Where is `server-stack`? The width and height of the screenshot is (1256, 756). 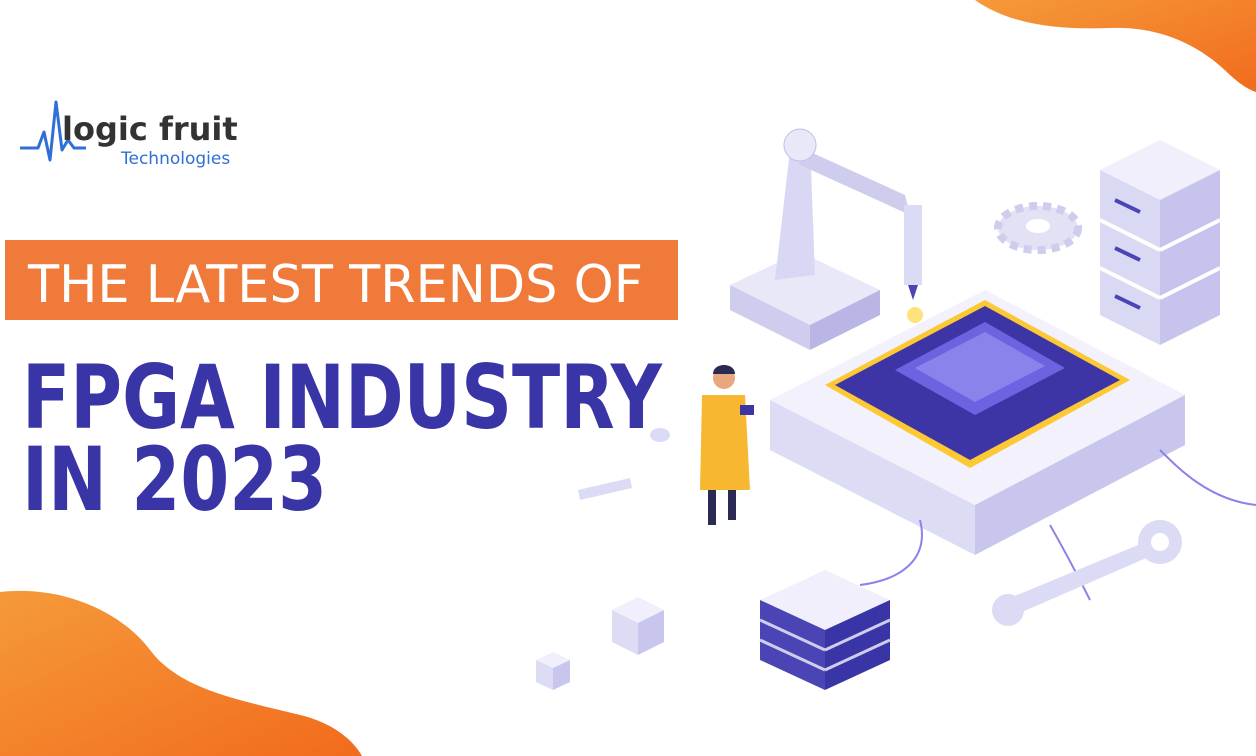
server-stack is located at coordinates (1160, 242).